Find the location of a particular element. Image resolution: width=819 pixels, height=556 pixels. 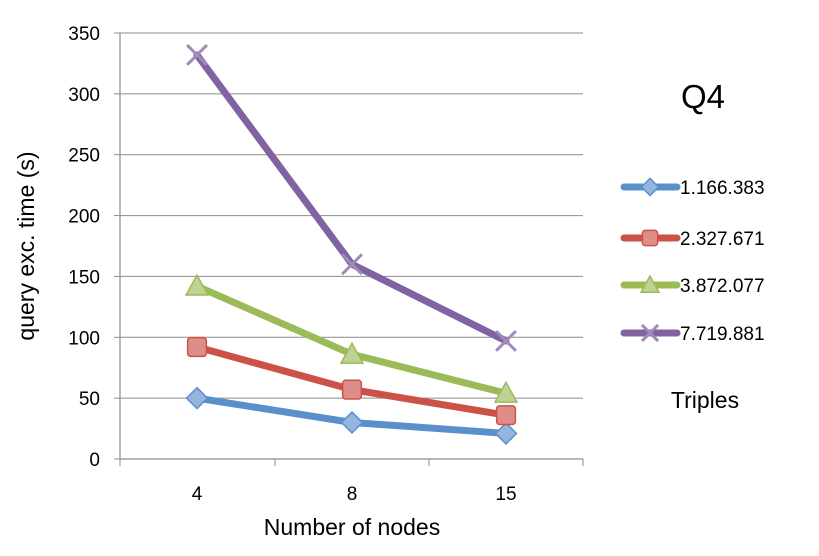

y-tick-label: 250 is located at coordinates (84, 156).